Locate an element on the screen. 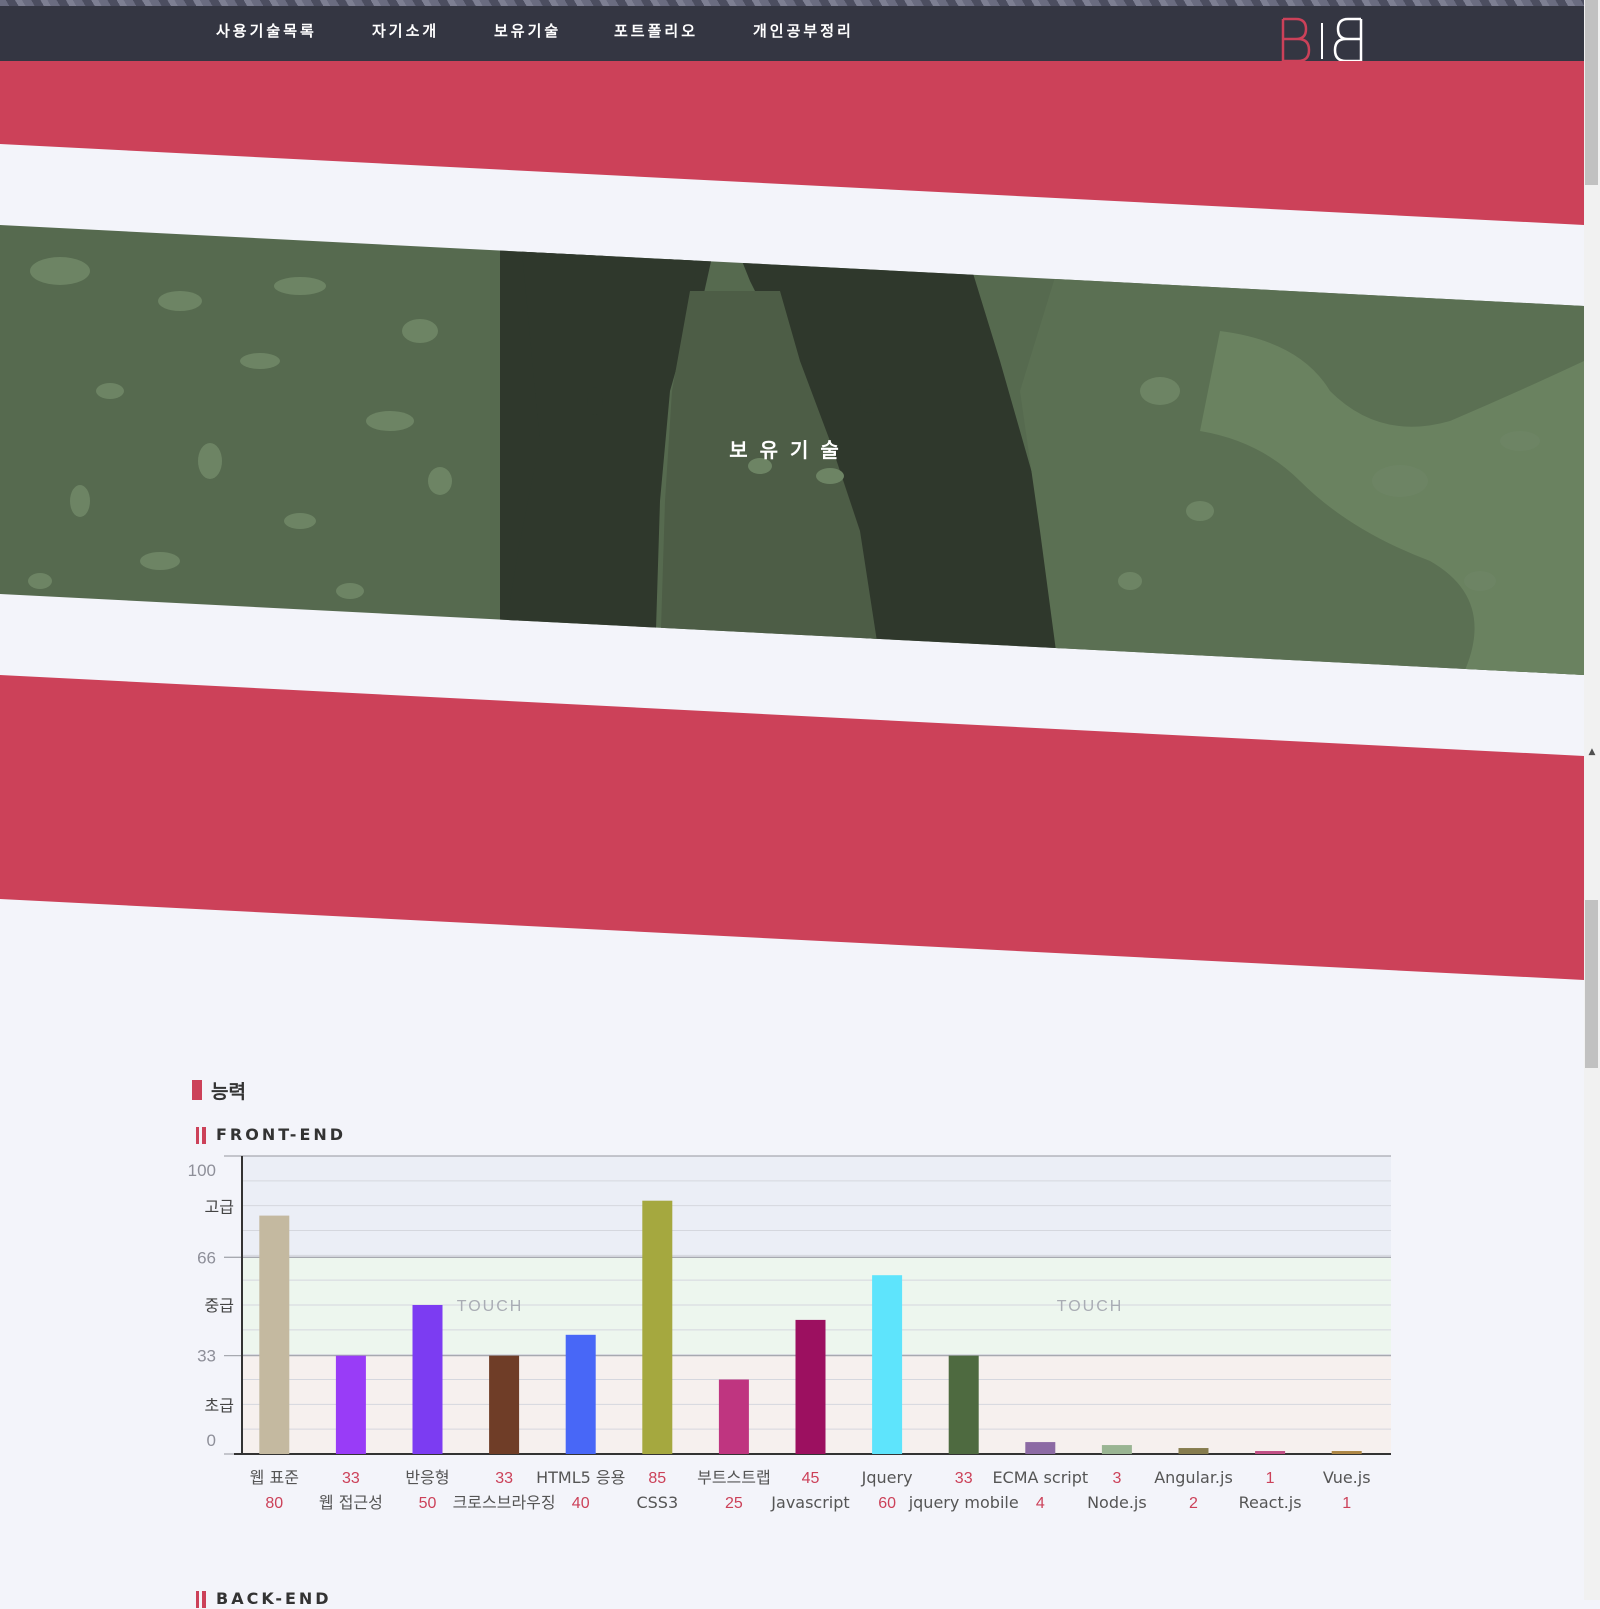 The image size is (1600, 1609). frontend-title: FRONT-END is located at coordinates (281, 1134).